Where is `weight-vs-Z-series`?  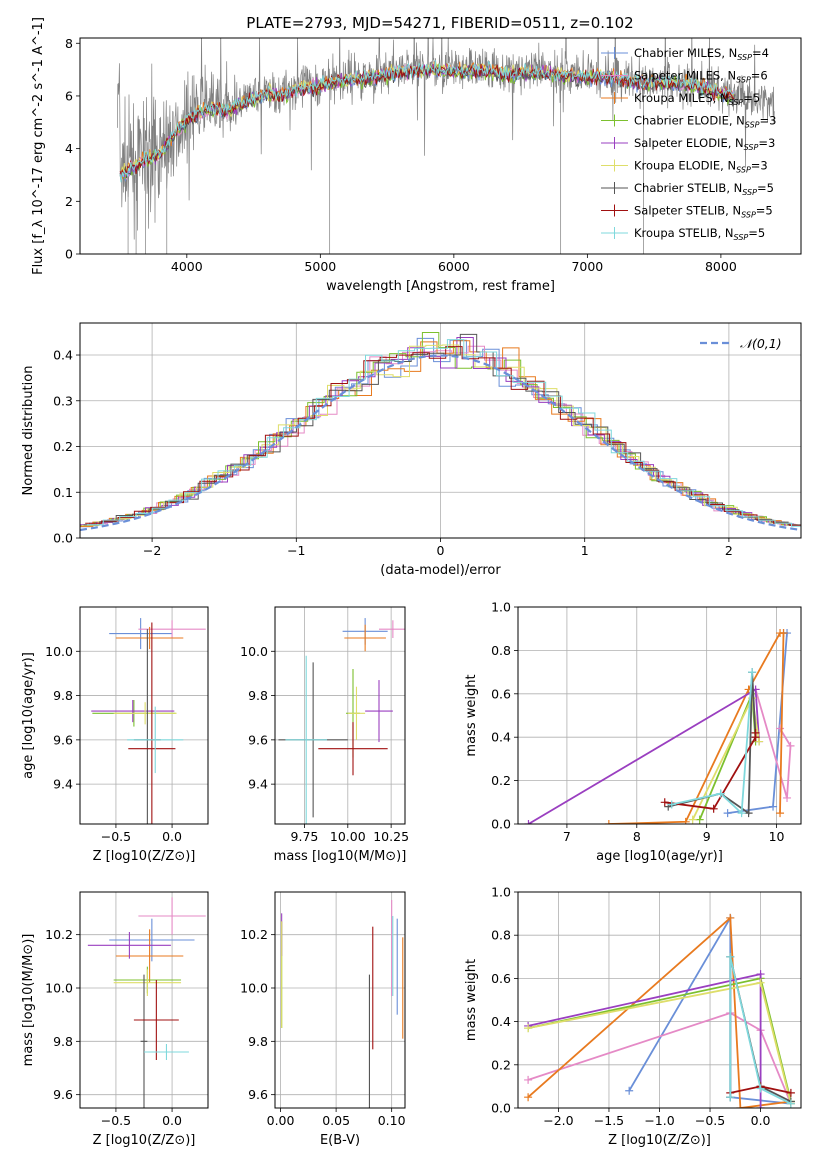 weight-vs-Z-series is located at coordinates (659, 1010).